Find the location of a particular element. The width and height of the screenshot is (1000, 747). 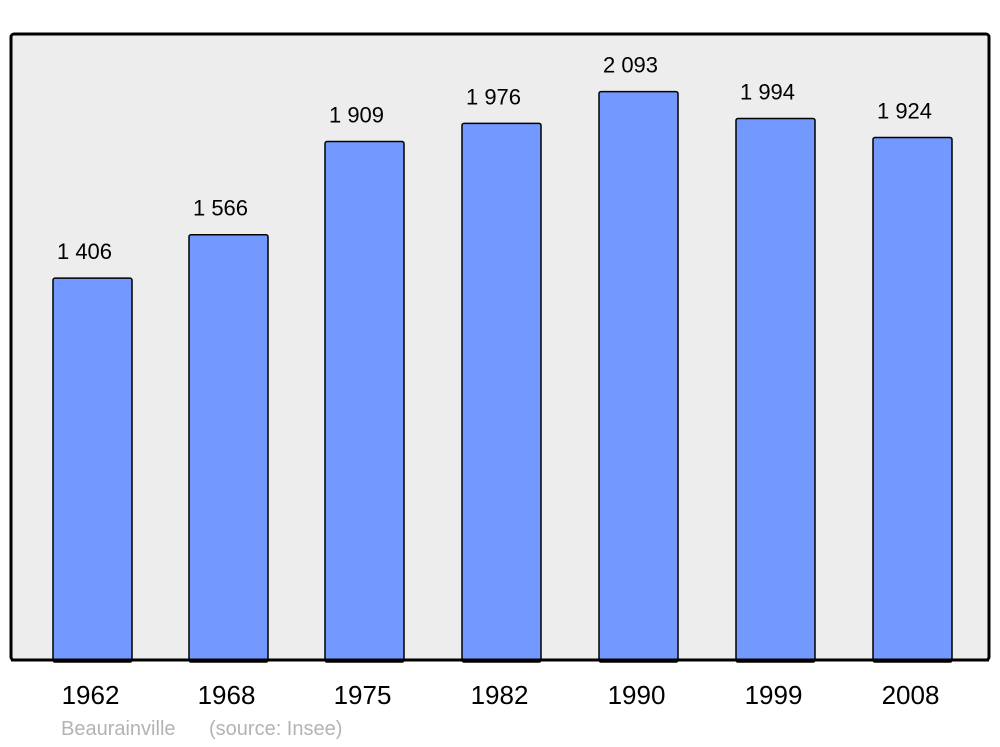

value-label-1999: 1 994 is located at coordinates (767, 91).